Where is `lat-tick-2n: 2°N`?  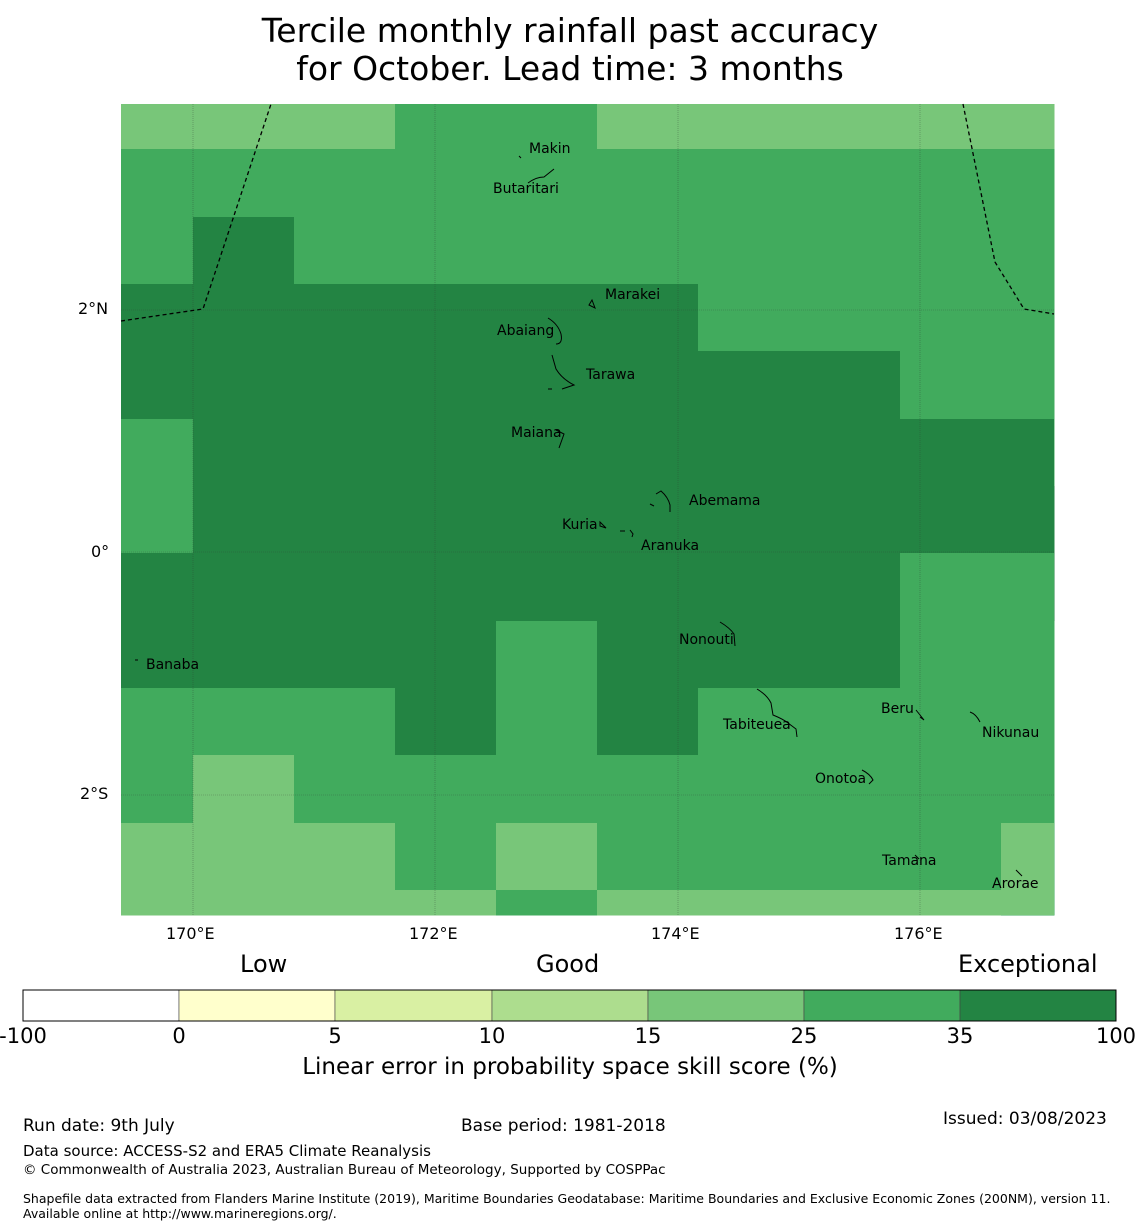
lat-tick-2n: 2°N is located at coordinates (93, 308).